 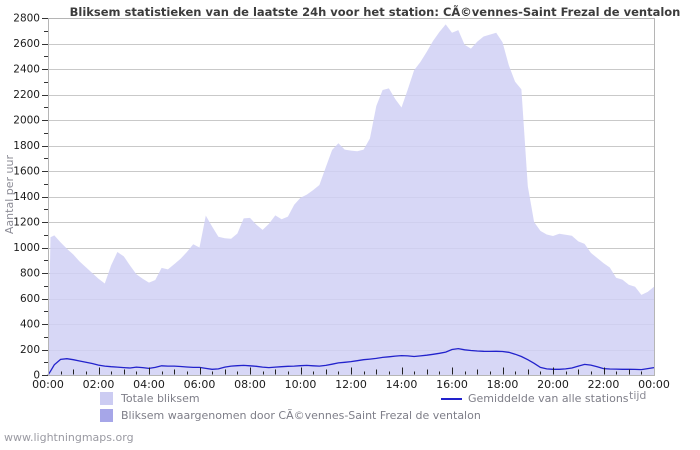 What do you see at coordinates (553, 384) in the screenshot?
I see `x-tick-label: 20:00` at bounding box center [553, 384].